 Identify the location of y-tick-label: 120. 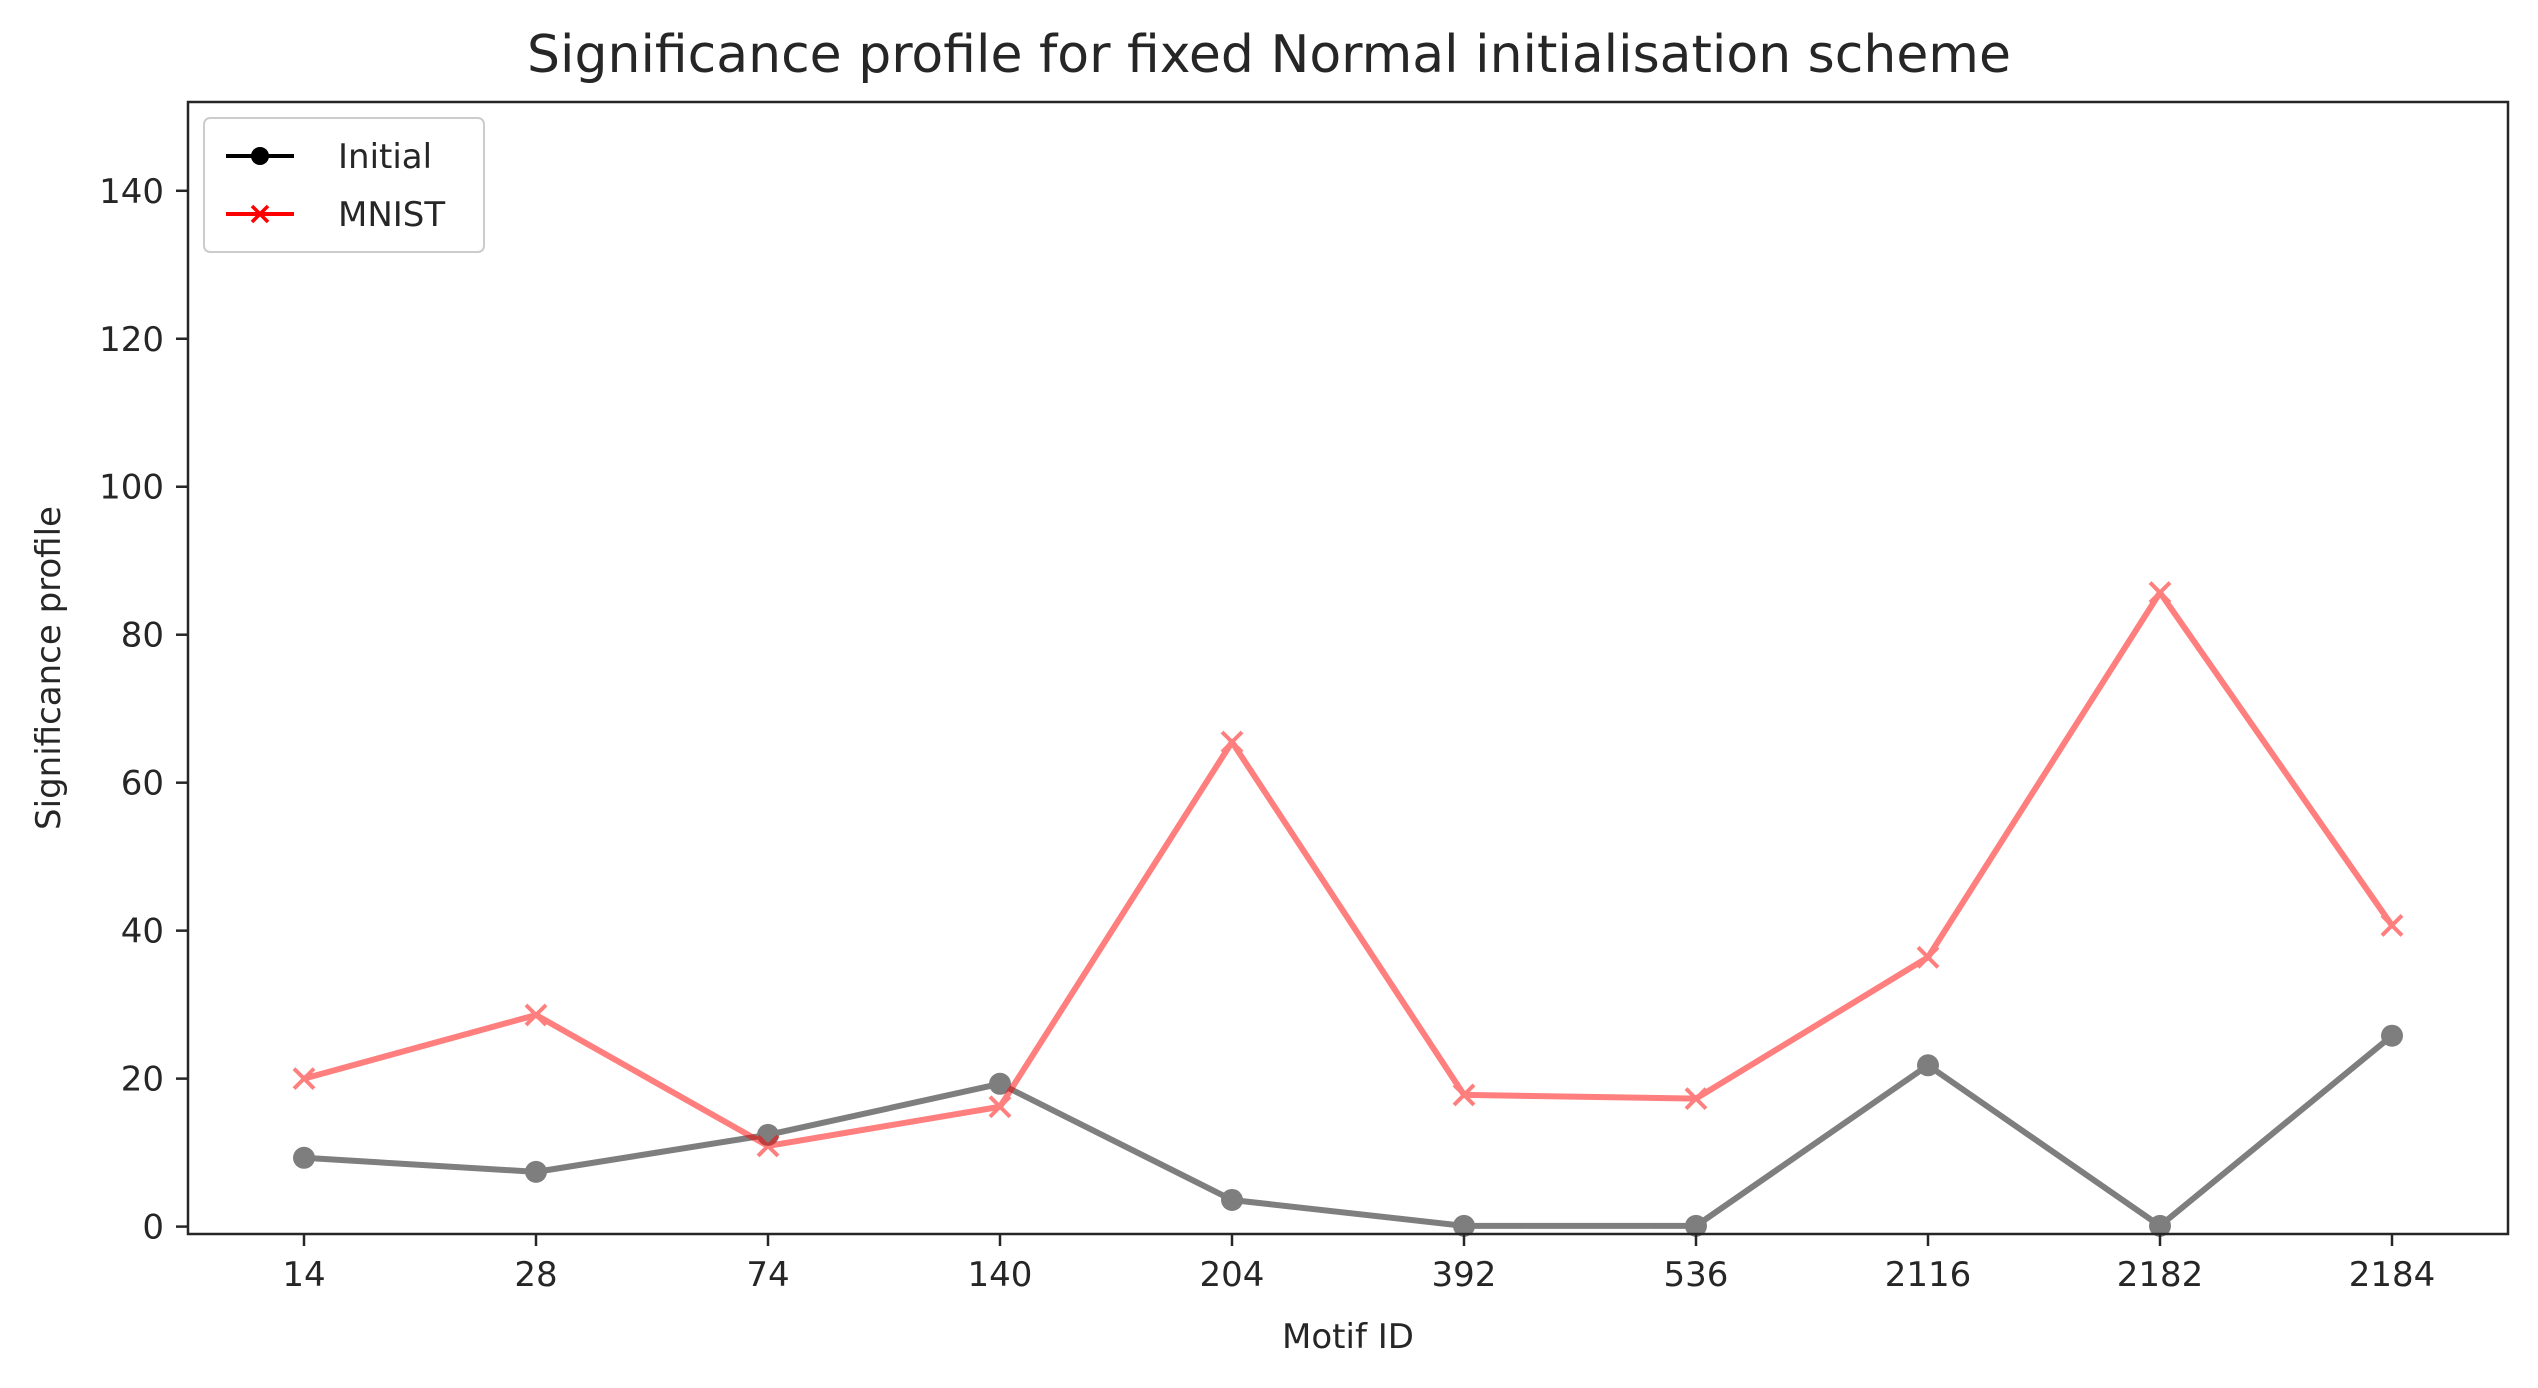
(131, 340).